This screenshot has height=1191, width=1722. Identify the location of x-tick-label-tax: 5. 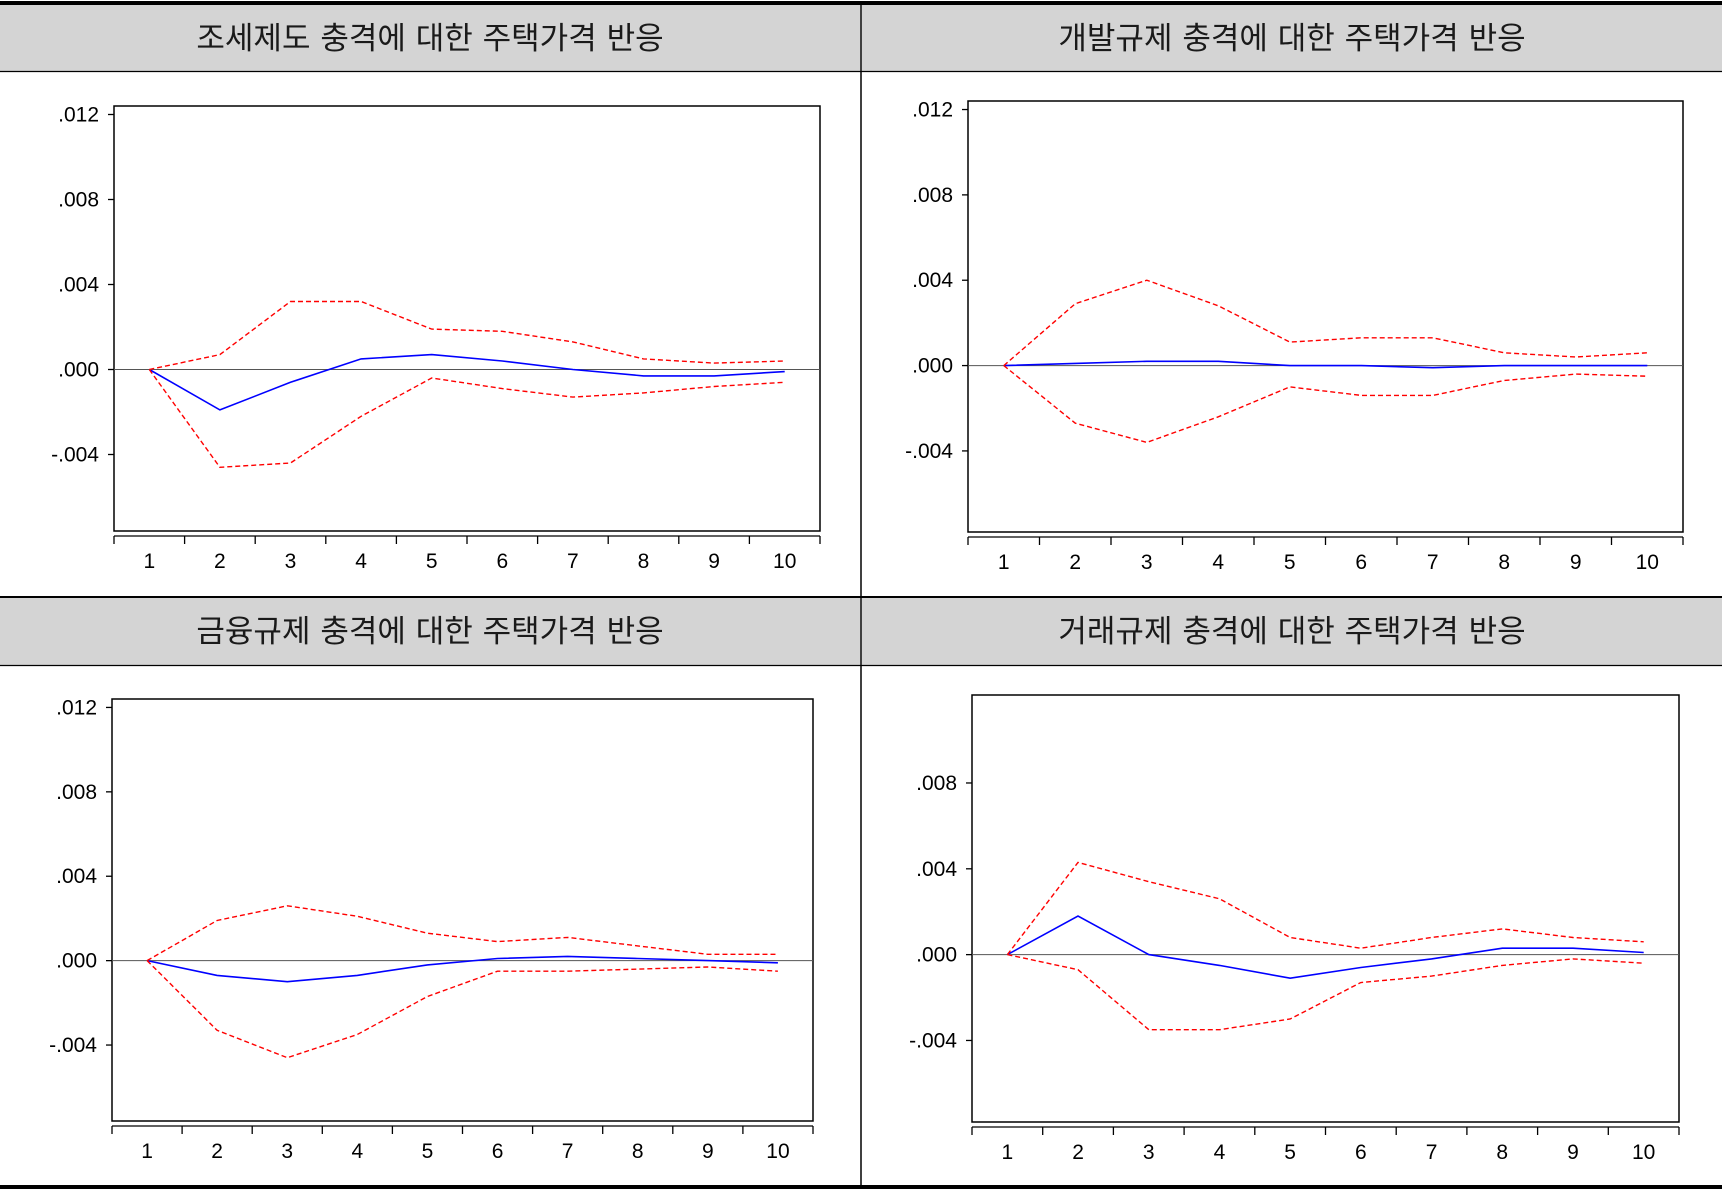
(432, 561).